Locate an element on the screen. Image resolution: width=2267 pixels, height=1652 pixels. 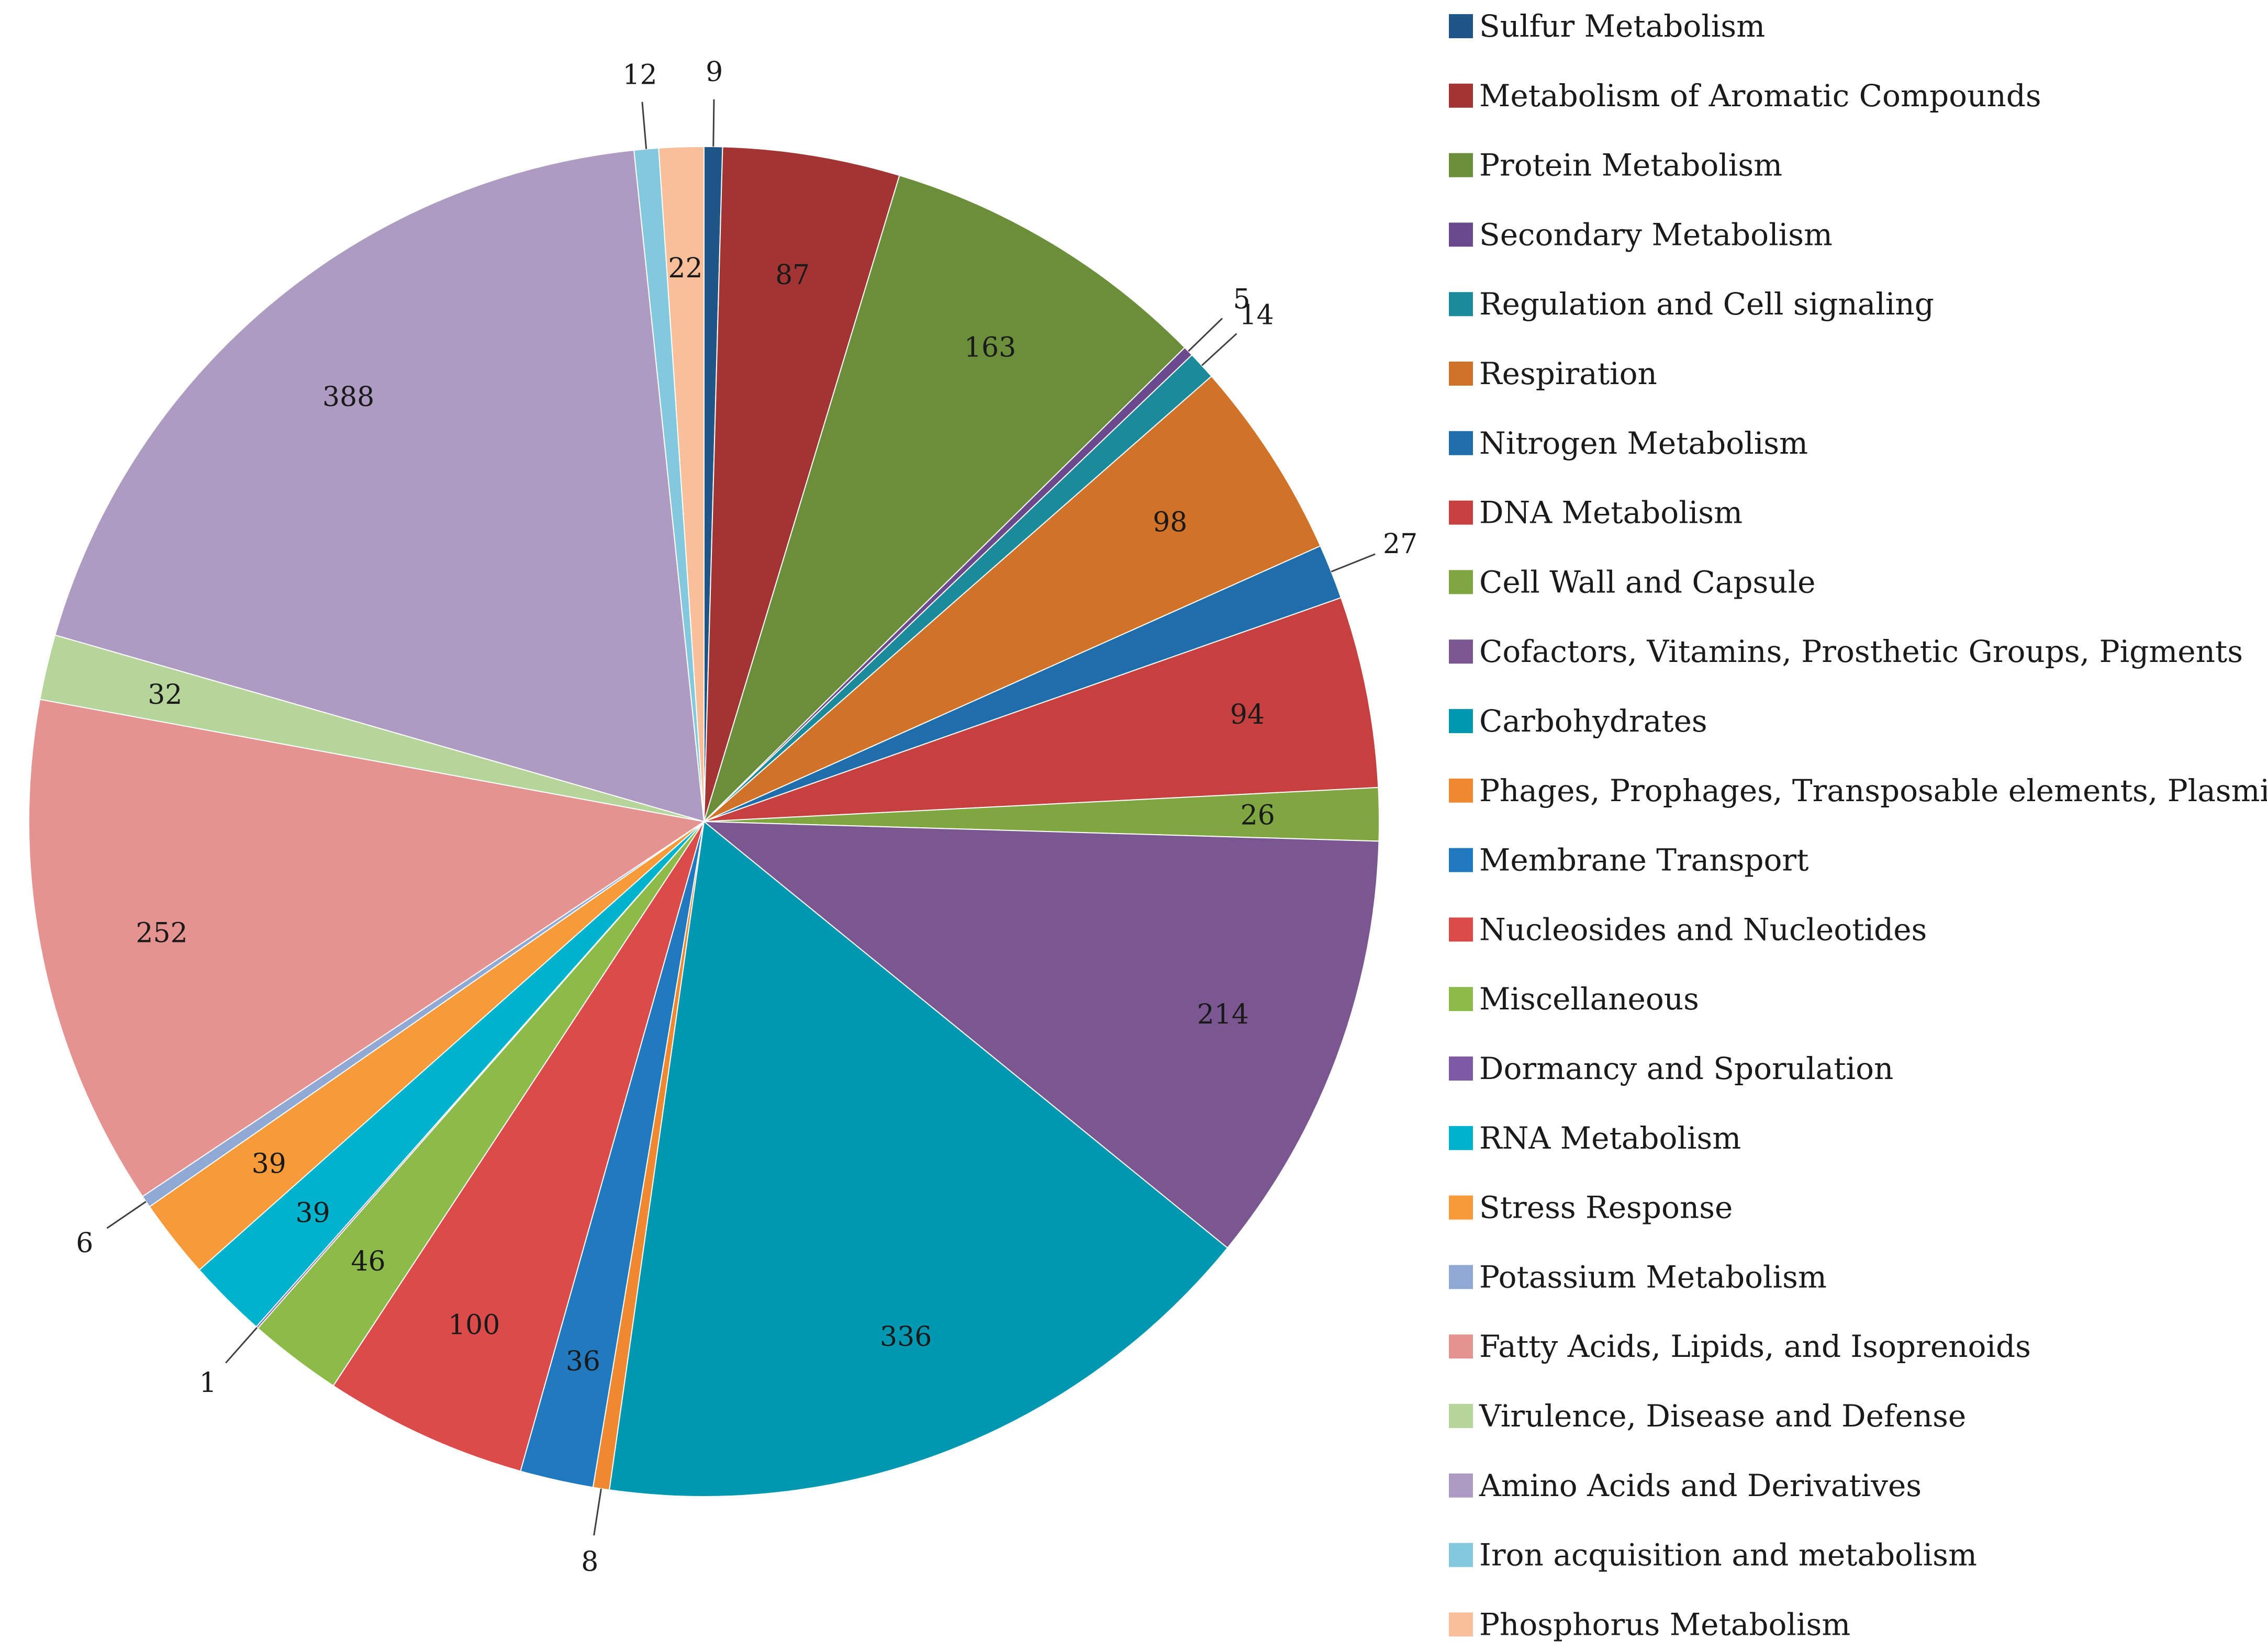
pie-slice-dna-metabolism is located at coordinates (1041, 709).